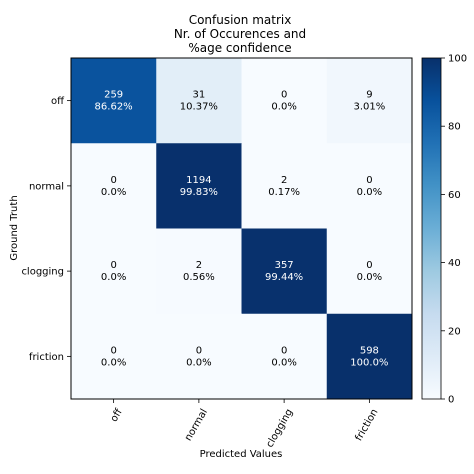 The height and width of the screenshot is (474, 474). I want to click on y-tick-label: clogging, so click(42, 272).